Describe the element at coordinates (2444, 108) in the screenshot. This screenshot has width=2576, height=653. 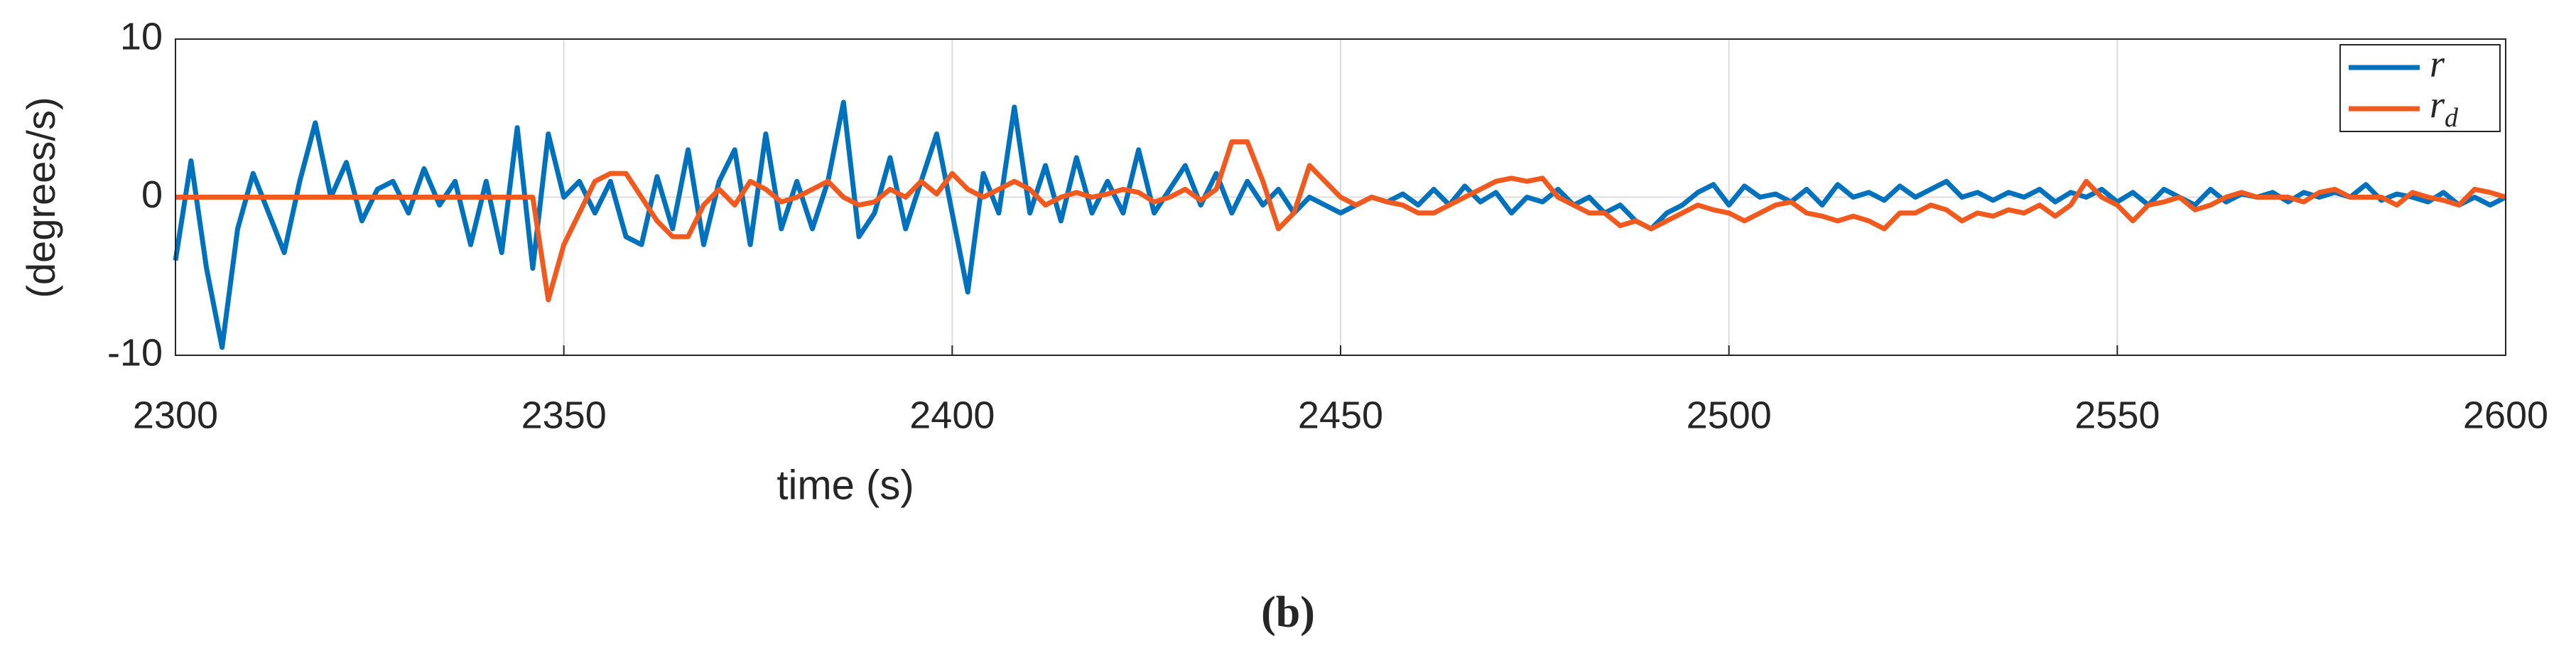
I see `legend-label: rd` at that location.